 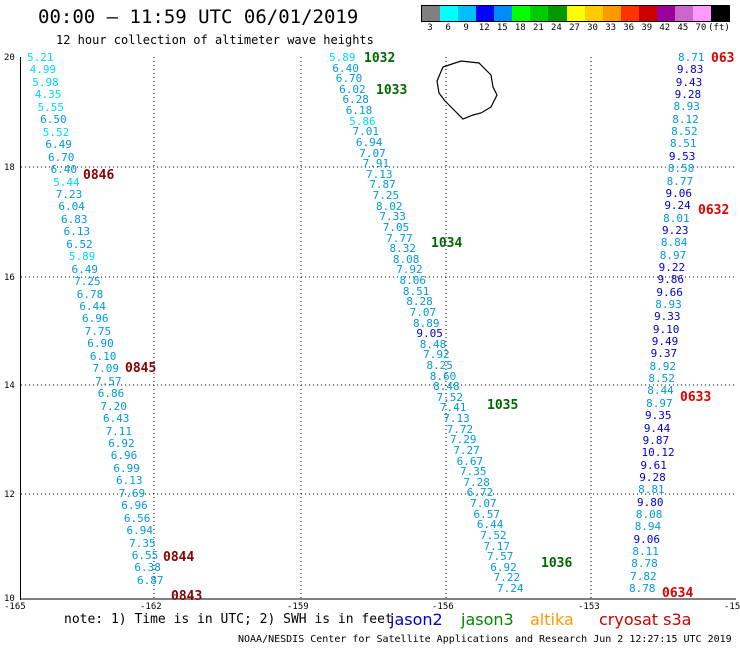 What do you see at coordinates (660, 391) in the screenshot?
I see `wave-height-value: 8.44` at bounding box center [660, 391].